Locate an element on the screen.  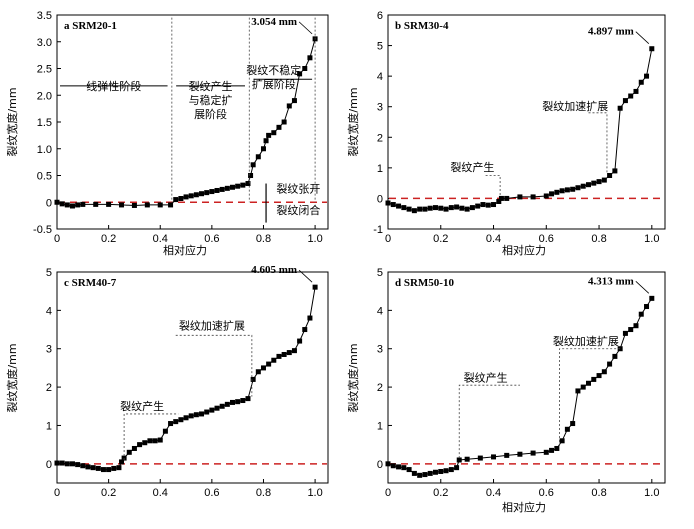
y-tick-label: 0 is located at coordinates (49, 203).